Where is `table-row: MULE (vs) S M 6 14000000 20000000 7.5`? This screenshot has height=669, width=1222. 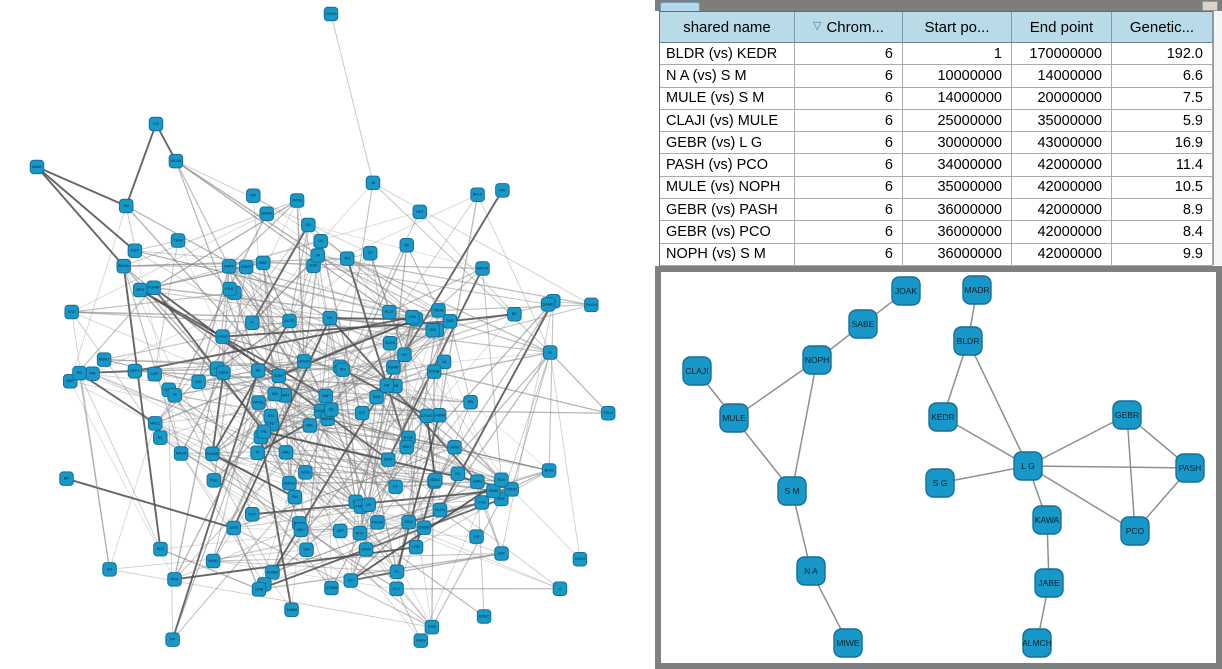
table-row: MULE (vs) S M 6 14000000 20000000 7.5 is located at coordinates (936, 98).